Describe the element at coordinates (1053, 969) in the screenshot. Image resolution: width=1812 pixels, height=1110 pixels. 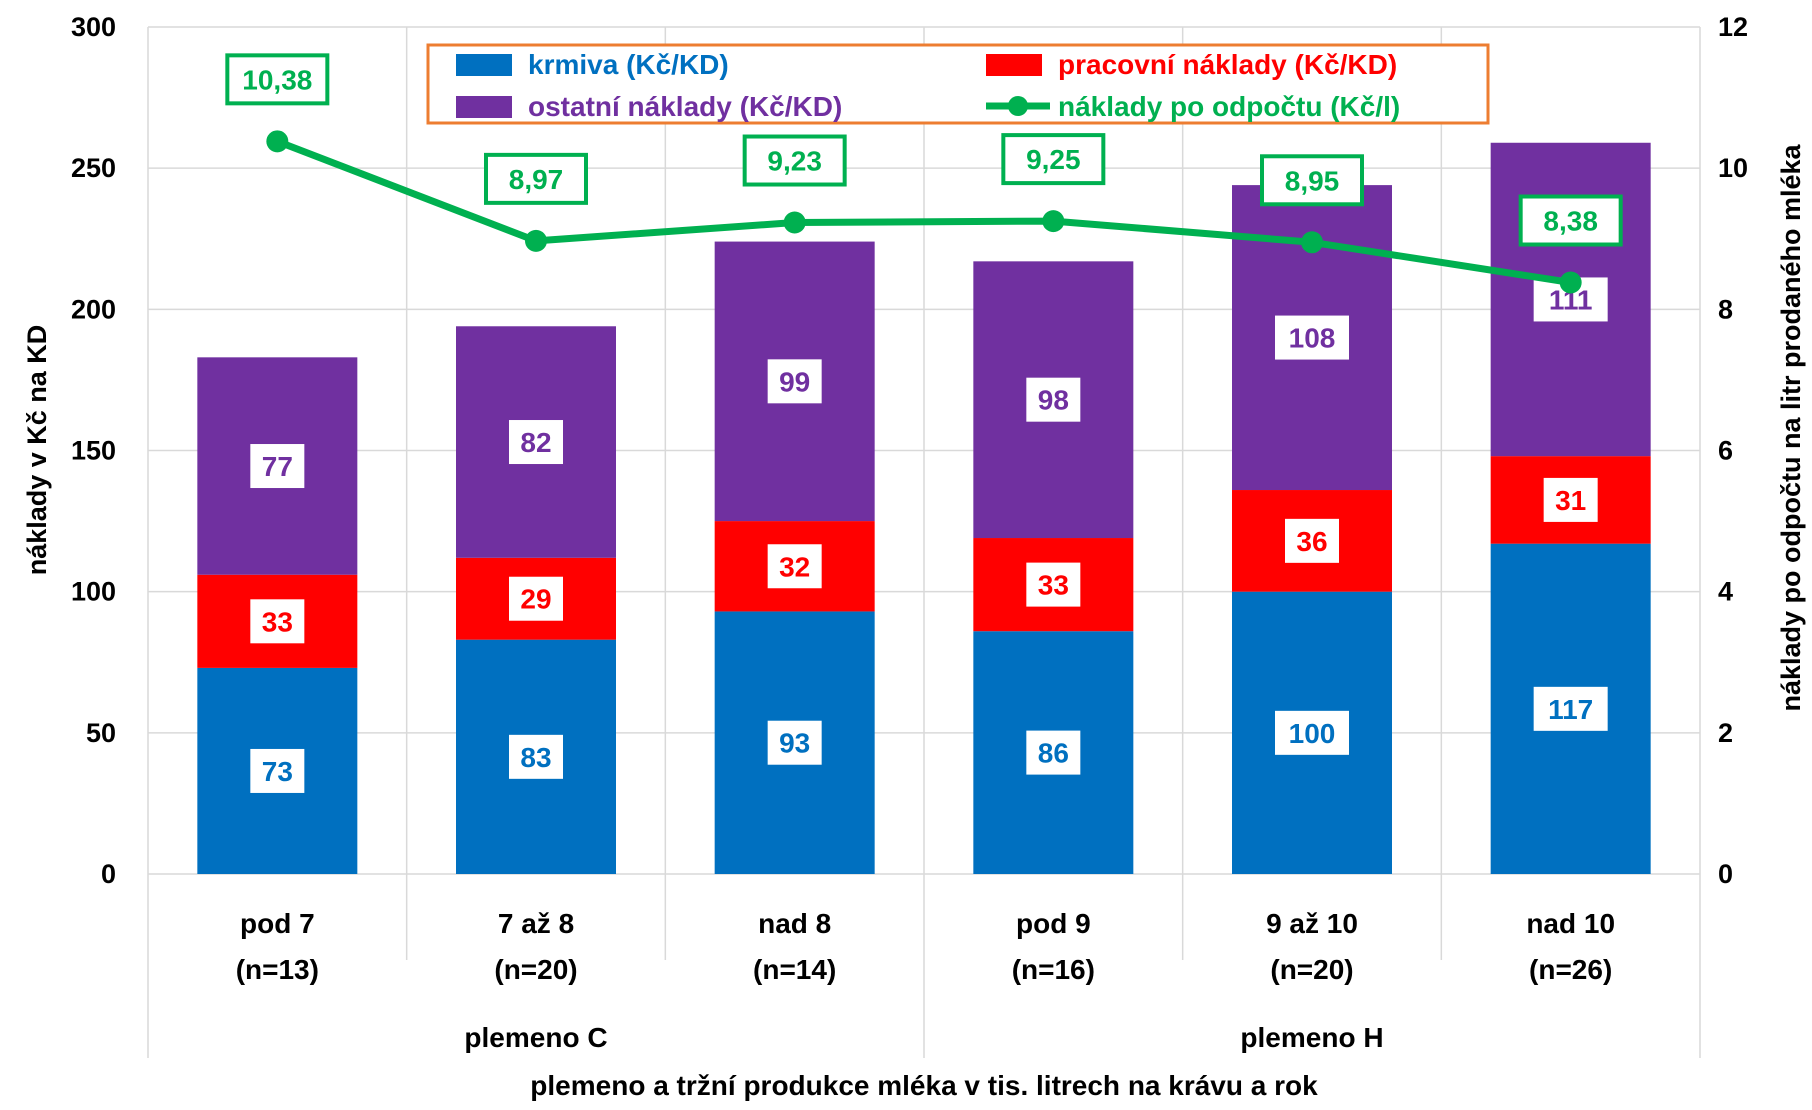
I see `x-tick-count: (n=16)` at that location.